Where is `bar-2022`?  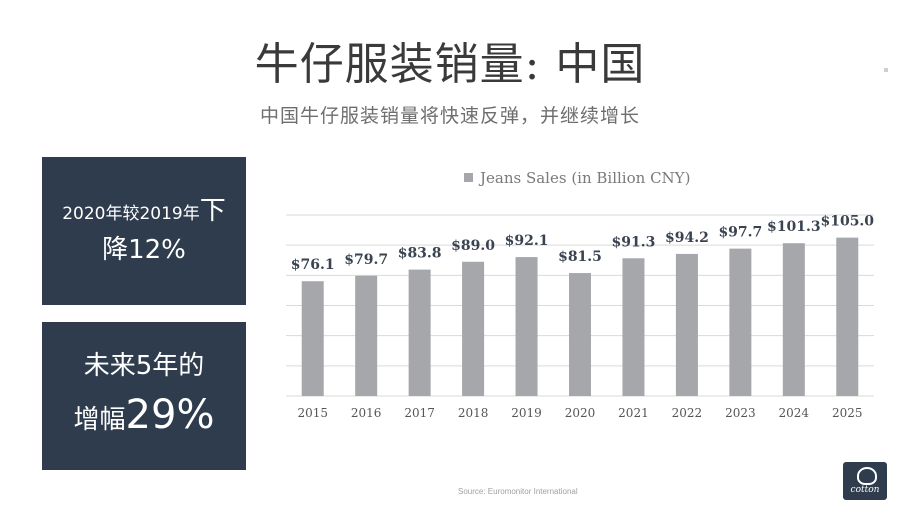 bar-2022 is located at coordinates (686, 324).